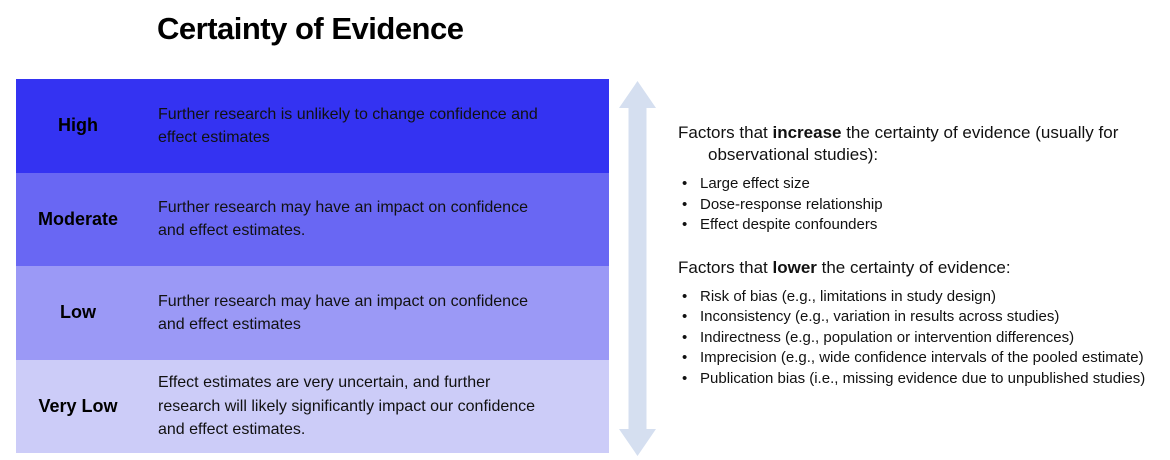 The width and height of the screenshot is (1170, 460). I want to click on page-title: Certainty of Evidence, so click(310, 28).